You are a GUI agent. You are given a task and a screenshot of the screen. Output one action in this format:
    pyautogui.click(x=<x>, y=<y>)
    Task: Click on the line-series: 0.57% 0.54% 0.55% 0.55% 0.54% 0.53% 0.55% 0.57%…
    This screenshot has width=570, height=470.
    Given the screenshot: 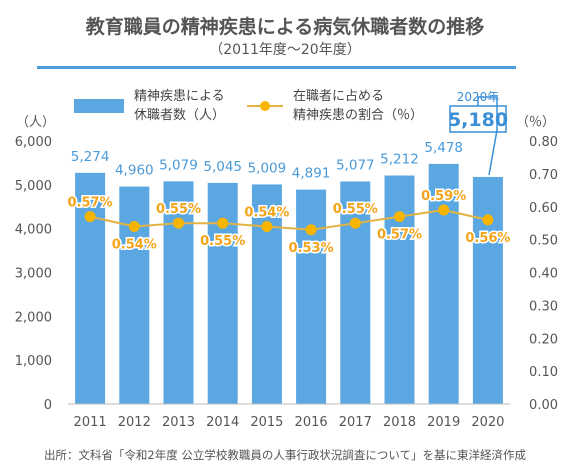 What is the action you would take?
    pyautogui.click(x=289, y=223)
    